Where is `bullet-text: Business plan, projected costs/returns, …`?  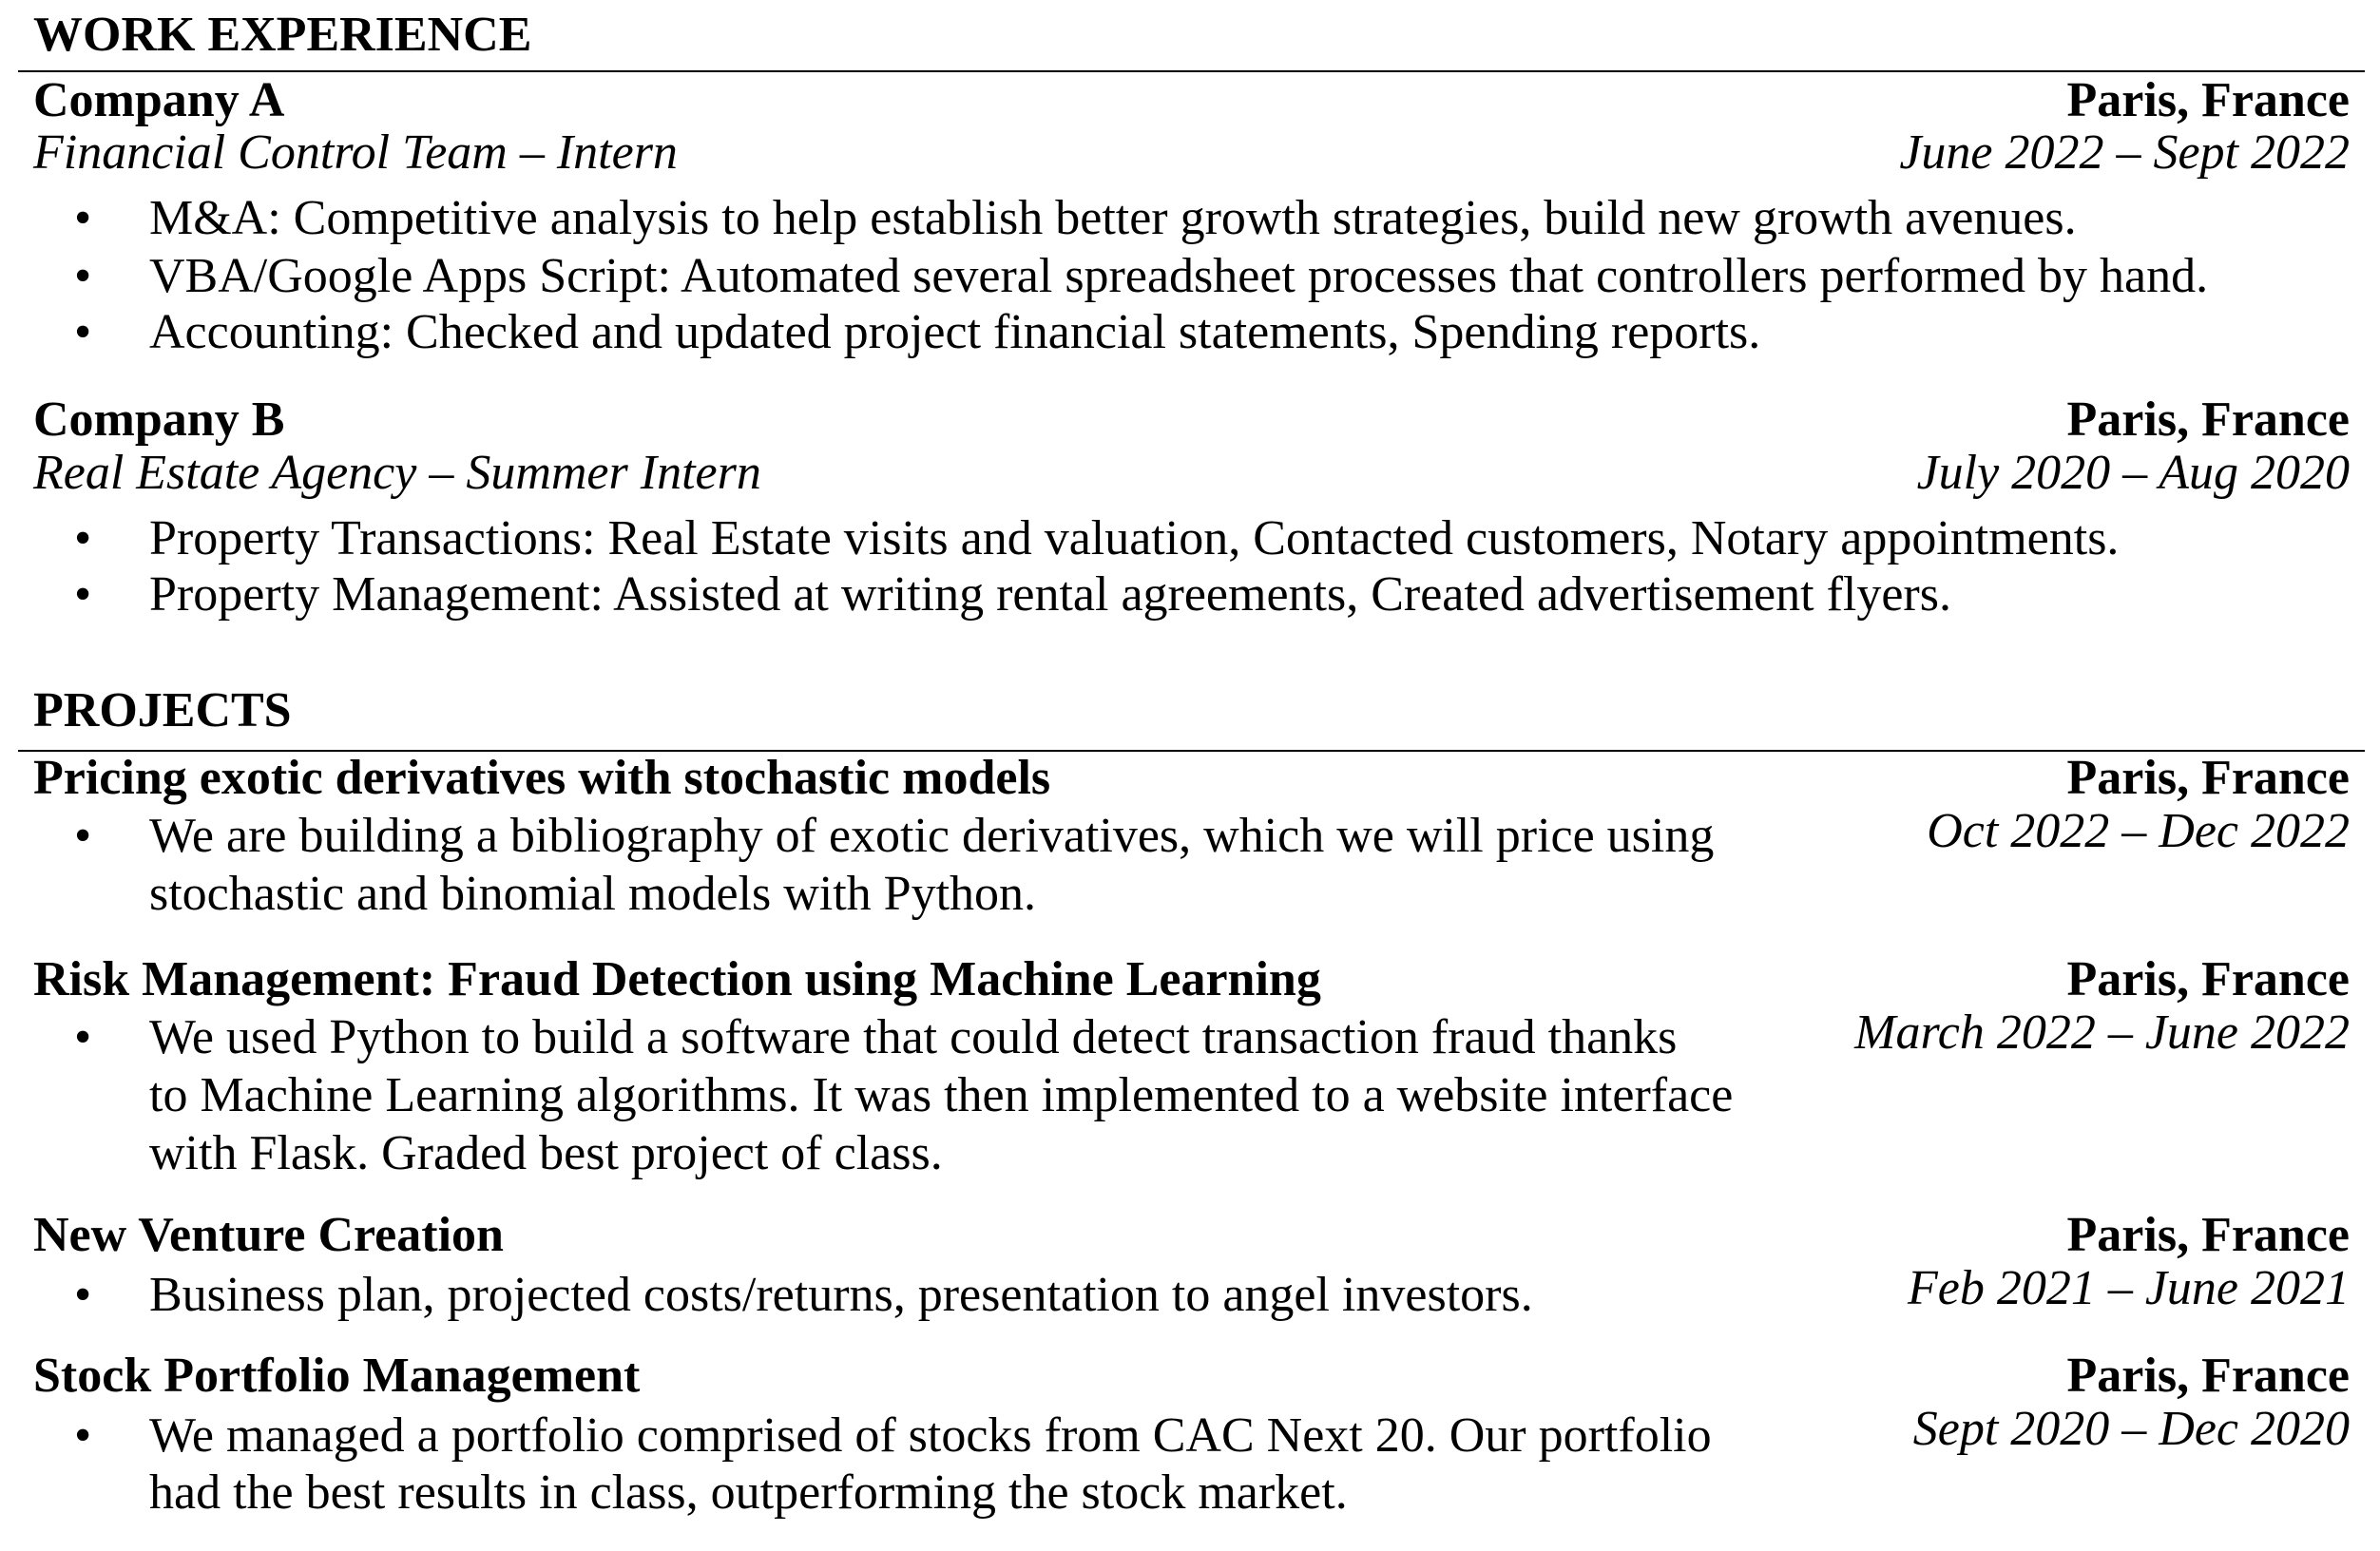 bullet-text: Business plan, projected costs/returns, … is located at coordinates (841, 1295).